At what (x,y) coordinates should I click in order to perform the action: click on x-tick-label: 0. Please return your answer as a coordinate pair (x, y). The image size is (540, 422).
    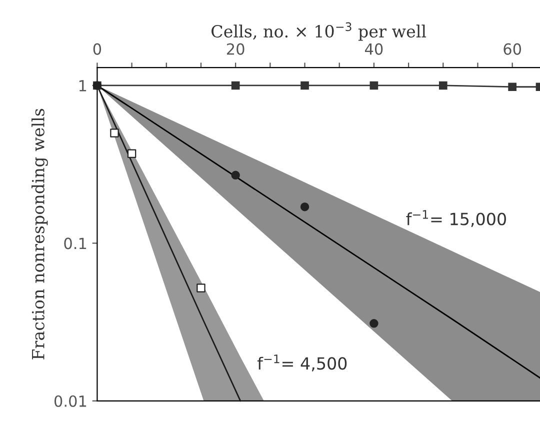
    Looking at the image, I should click on (97, 49).